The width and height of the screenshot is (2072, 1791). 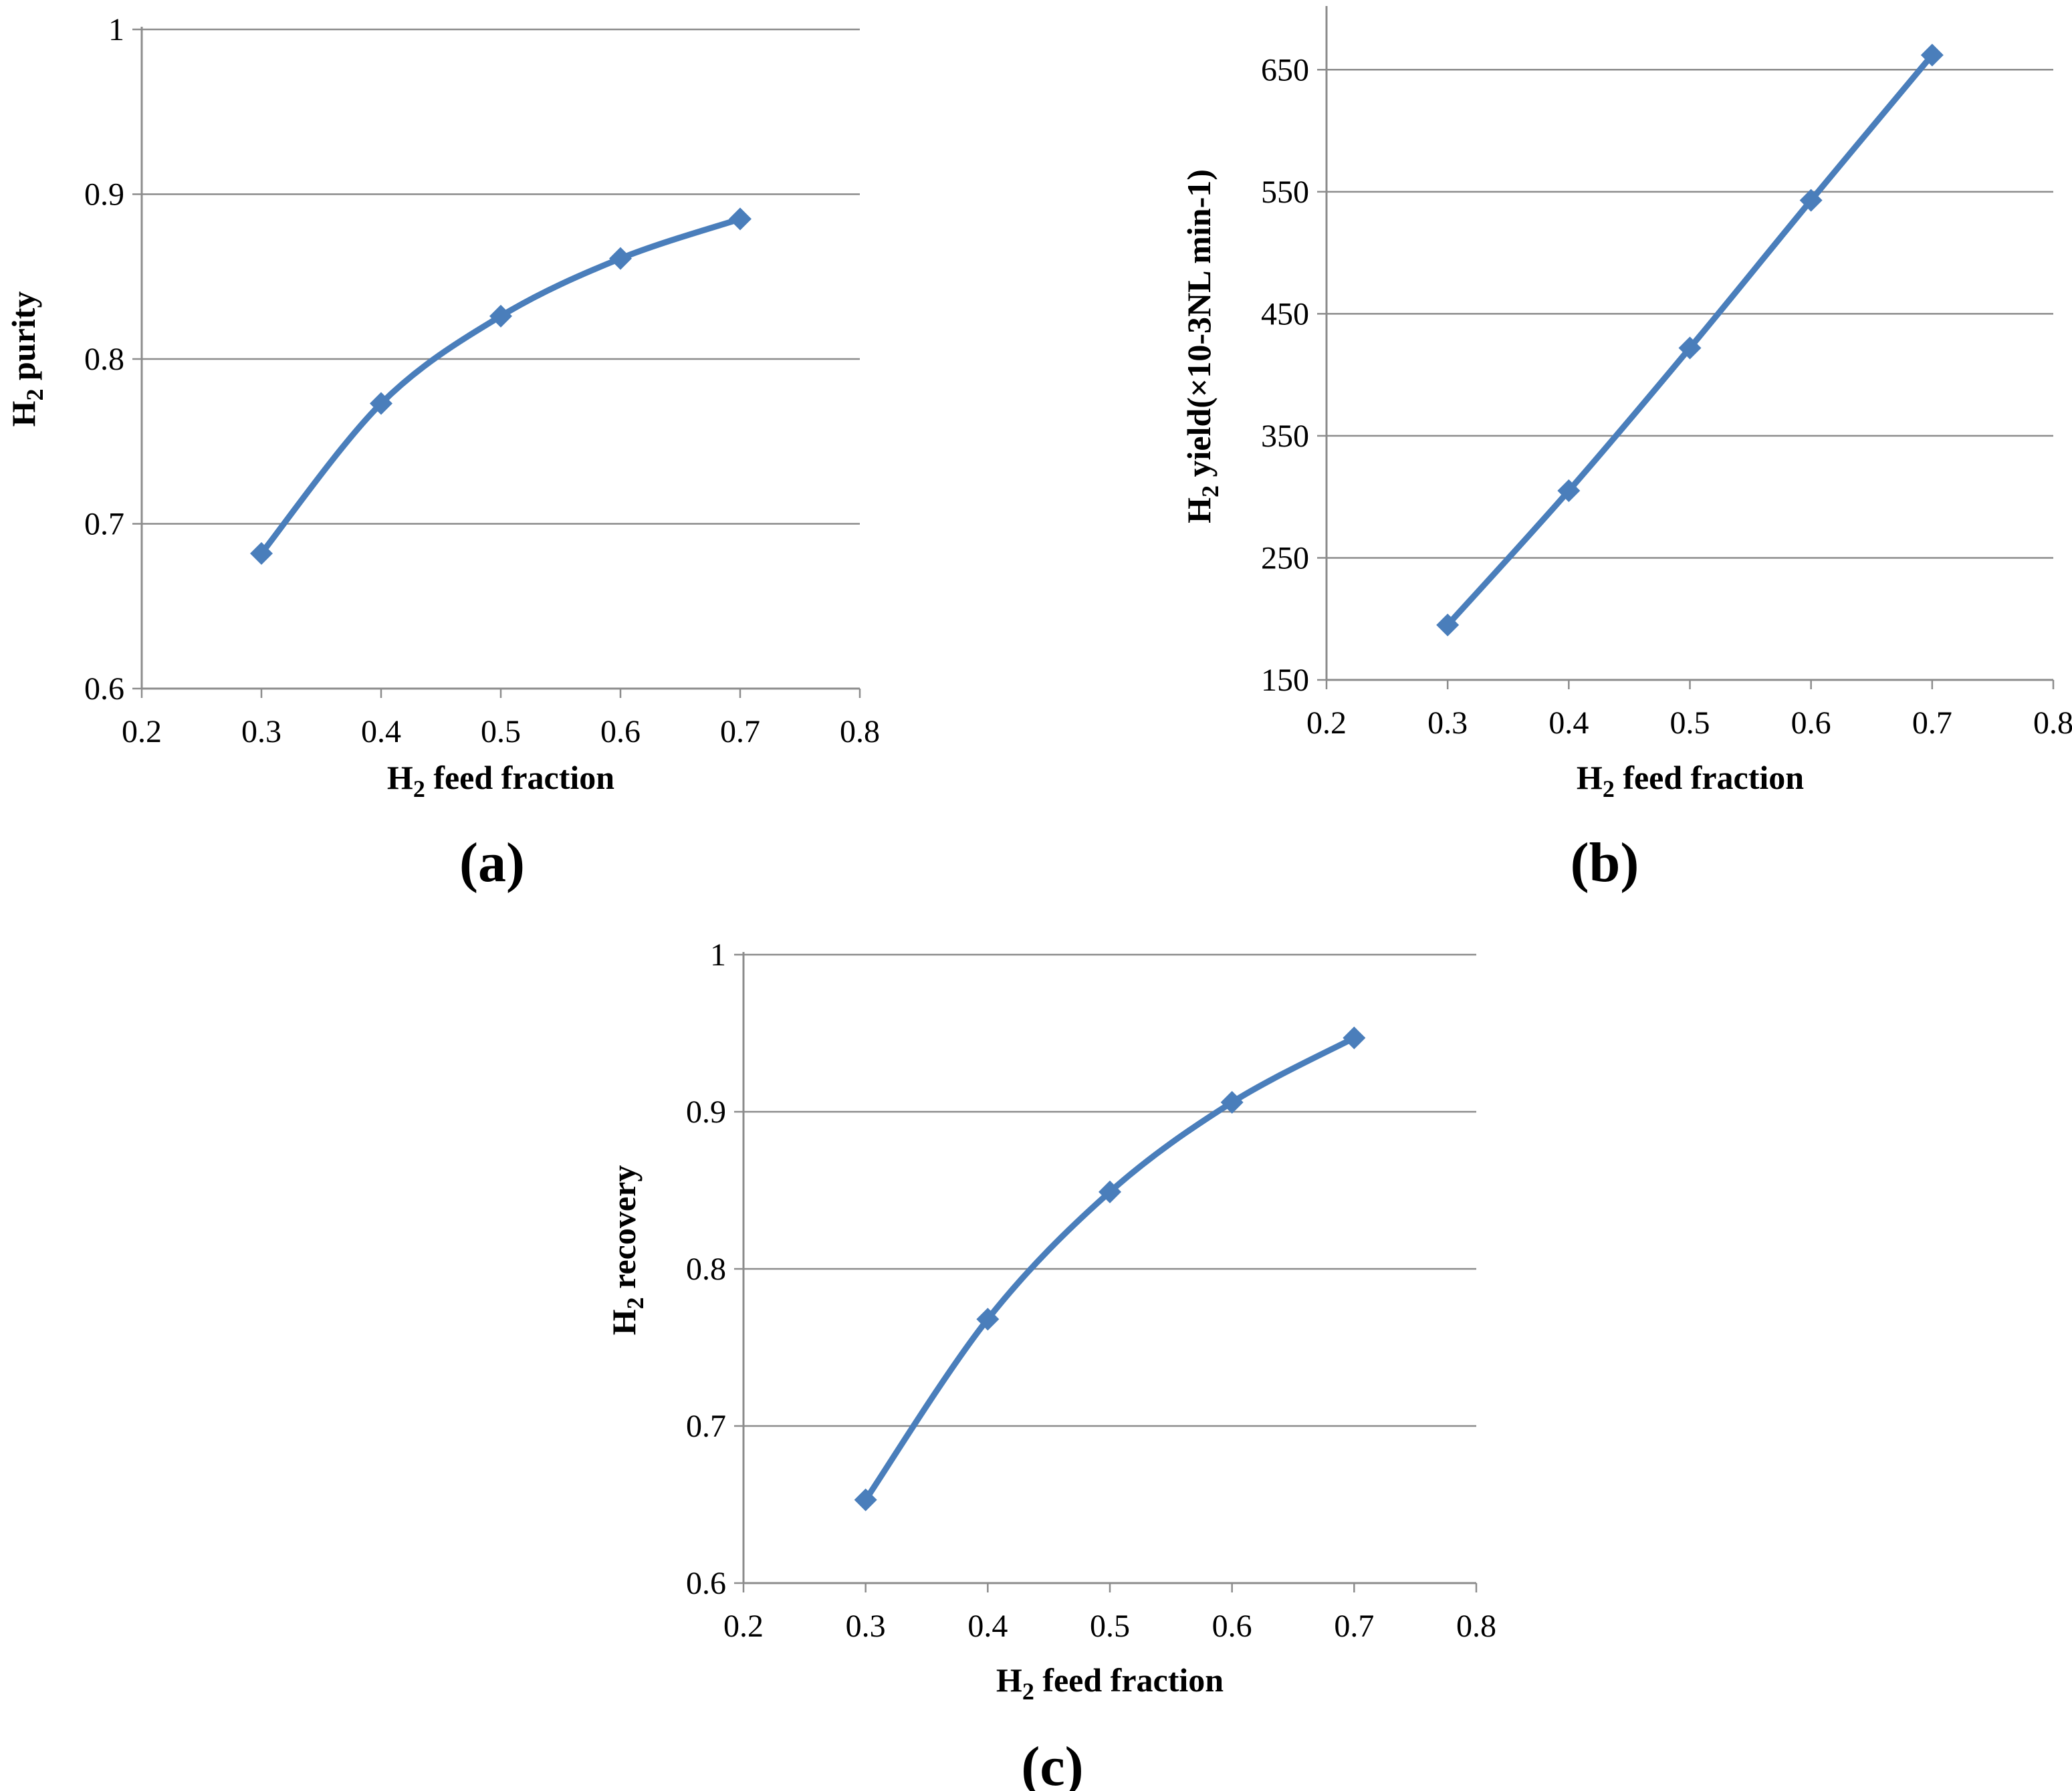 I want to click on y-axis-label: H2 recovery, so click(x=627, y=1250).